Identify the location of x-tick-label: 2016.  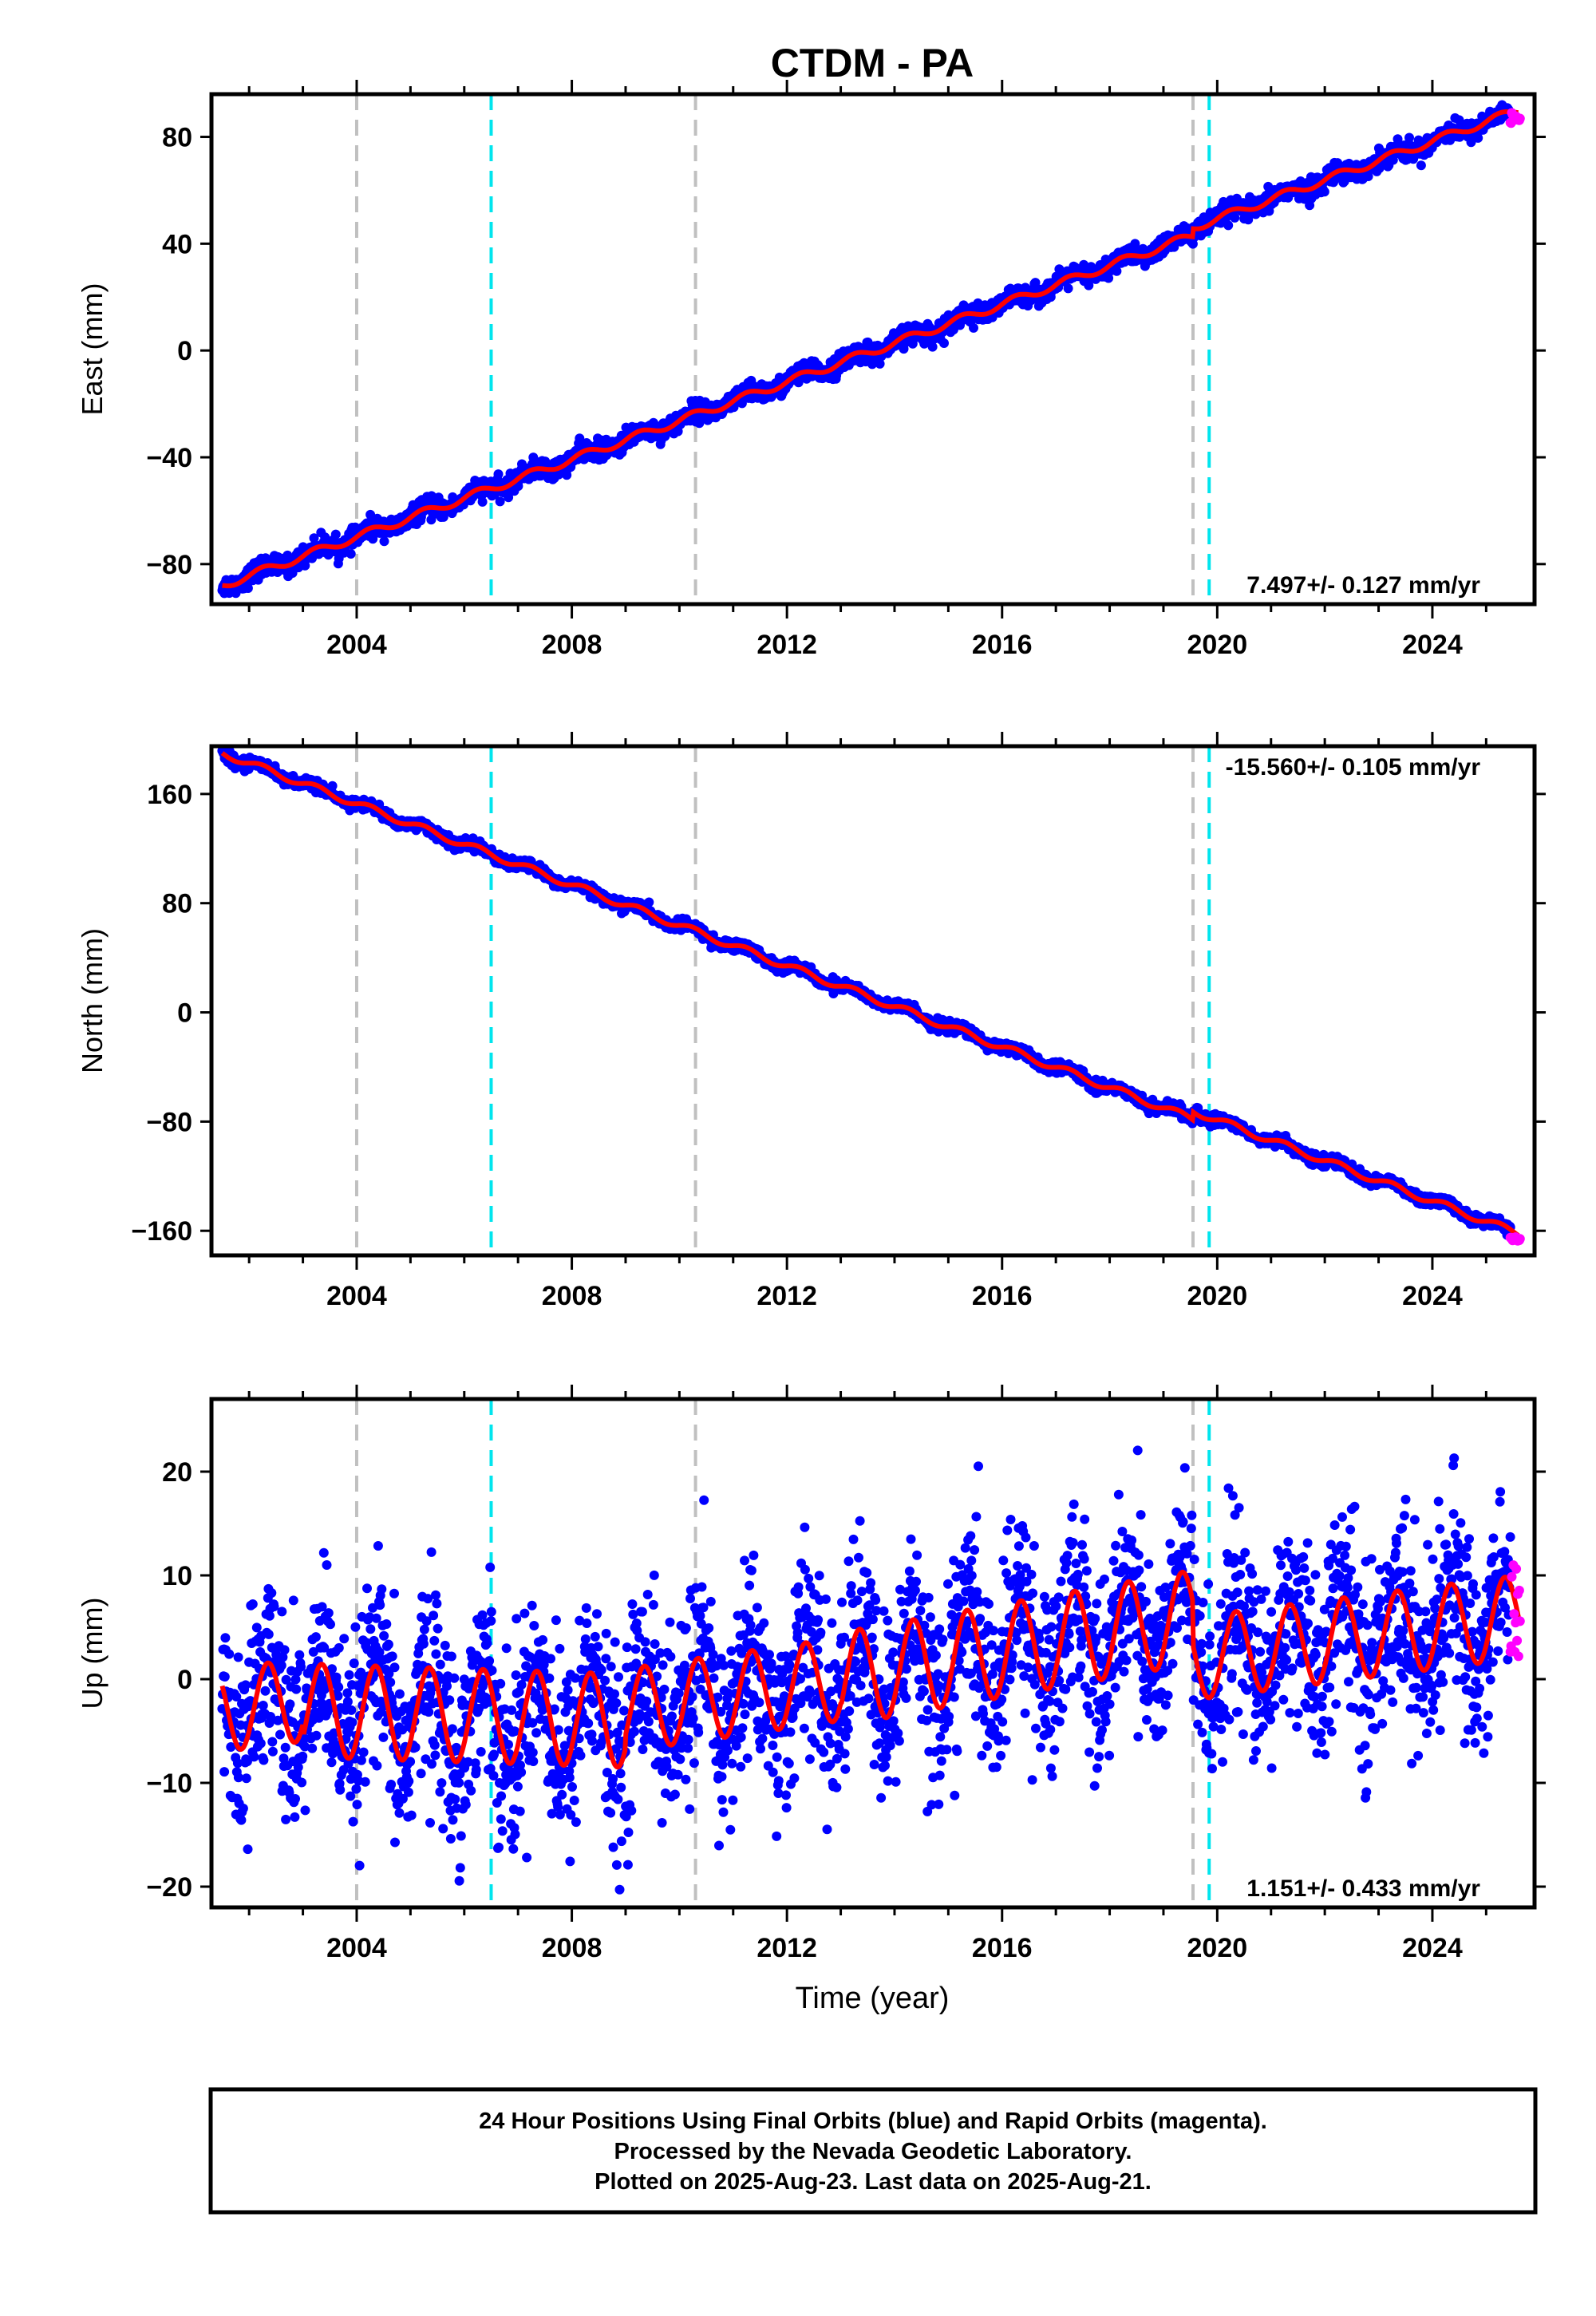
(1002, 645).